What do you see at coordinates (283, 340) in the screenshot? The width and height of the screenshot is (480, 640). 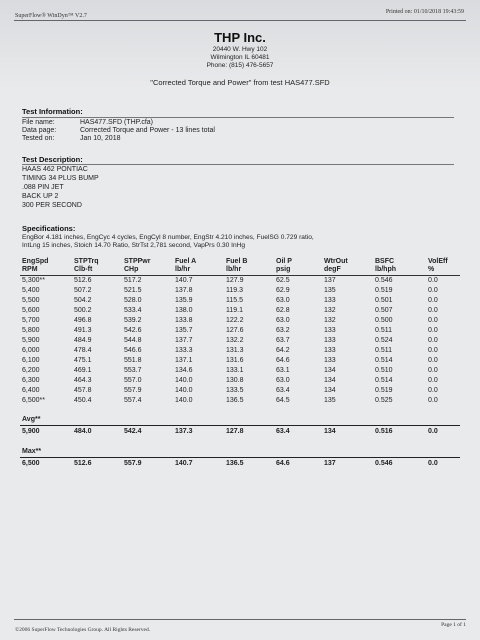 I see `table-cell-oil-p: 63.7` at bounding box center [283, 340].